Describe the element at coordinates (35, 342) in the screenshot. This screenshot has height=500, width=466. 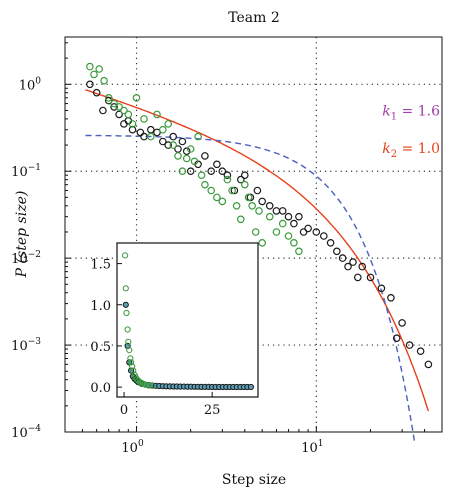
I see `y-tick-exponent: −3` at that location.